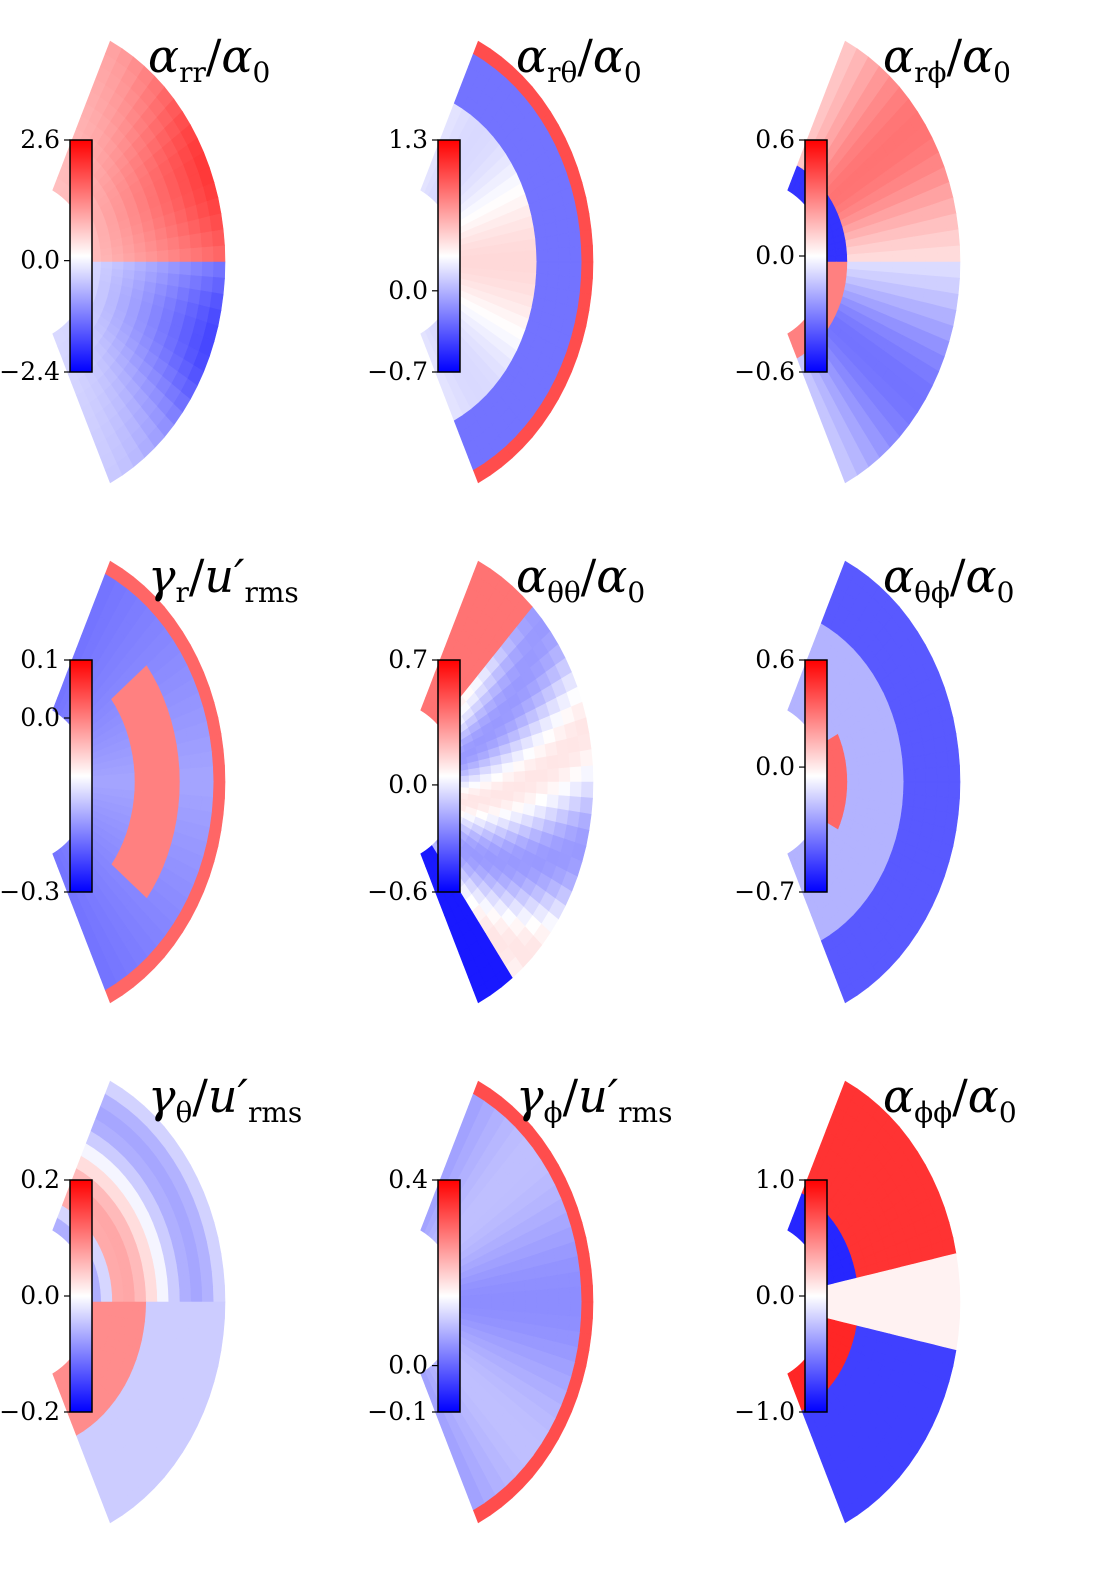  What do you see at coordinates (40, 717) in the screenshot?
I see `colorbar-tick-label: 0.0` at bounding box center [40, 717].